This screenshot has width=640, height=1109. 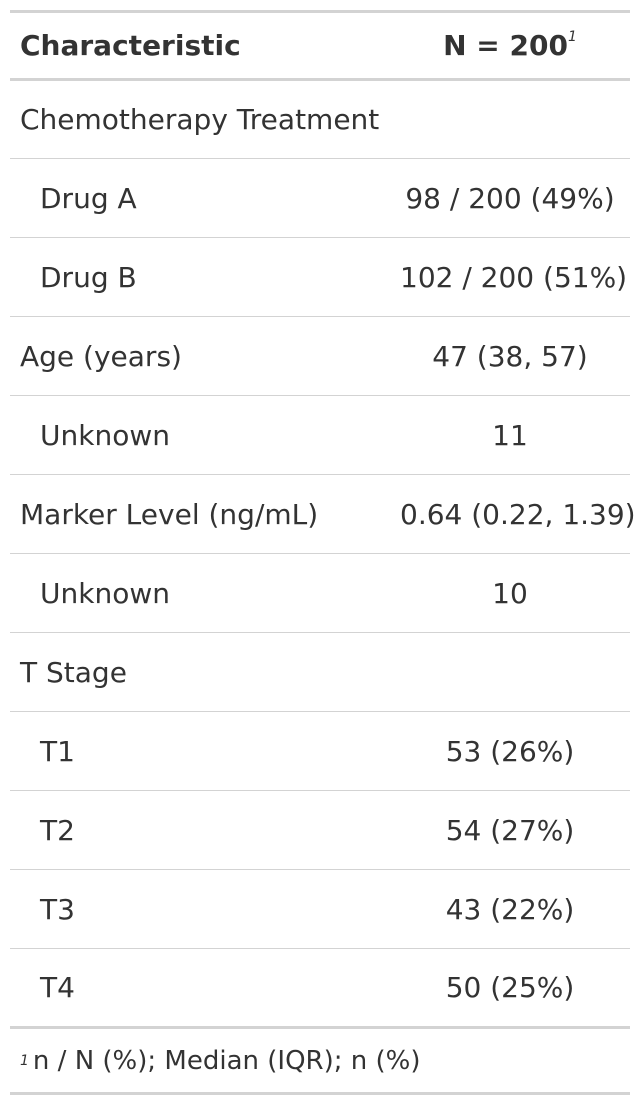 I want to click on row-label: Age (years), so click(x=200, y=356).